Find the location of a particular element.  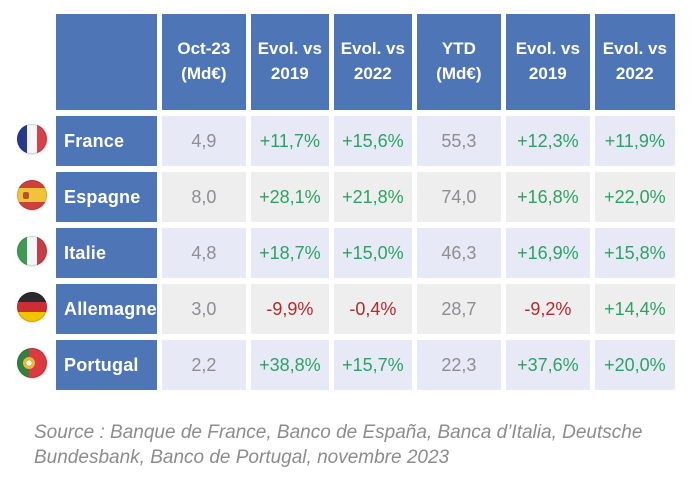

value-cell: +16,9% is located at coordinates (547, 253).